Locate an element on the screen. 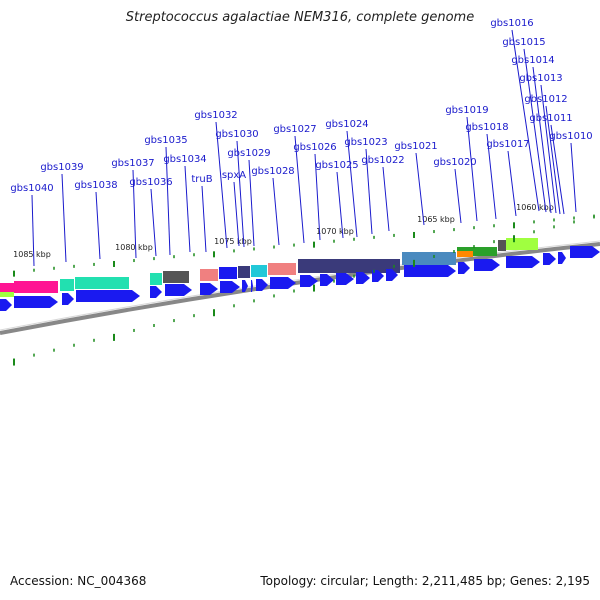 The width and height of the screenshot is (600, 600). gene-label: gbs1035 is located at coordinates (165, 140).